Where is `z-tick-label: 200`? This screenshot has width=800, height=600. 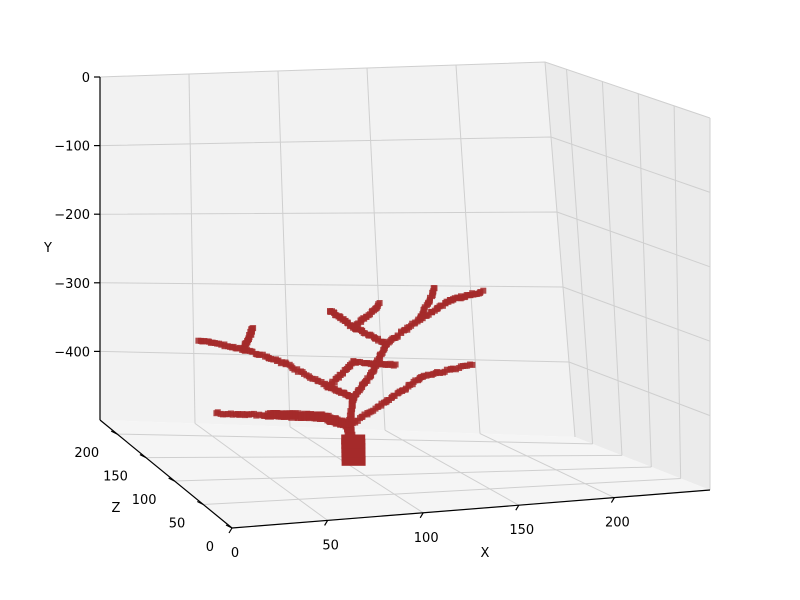
z-tick-label: 200 is located at coordinates (86, 453).